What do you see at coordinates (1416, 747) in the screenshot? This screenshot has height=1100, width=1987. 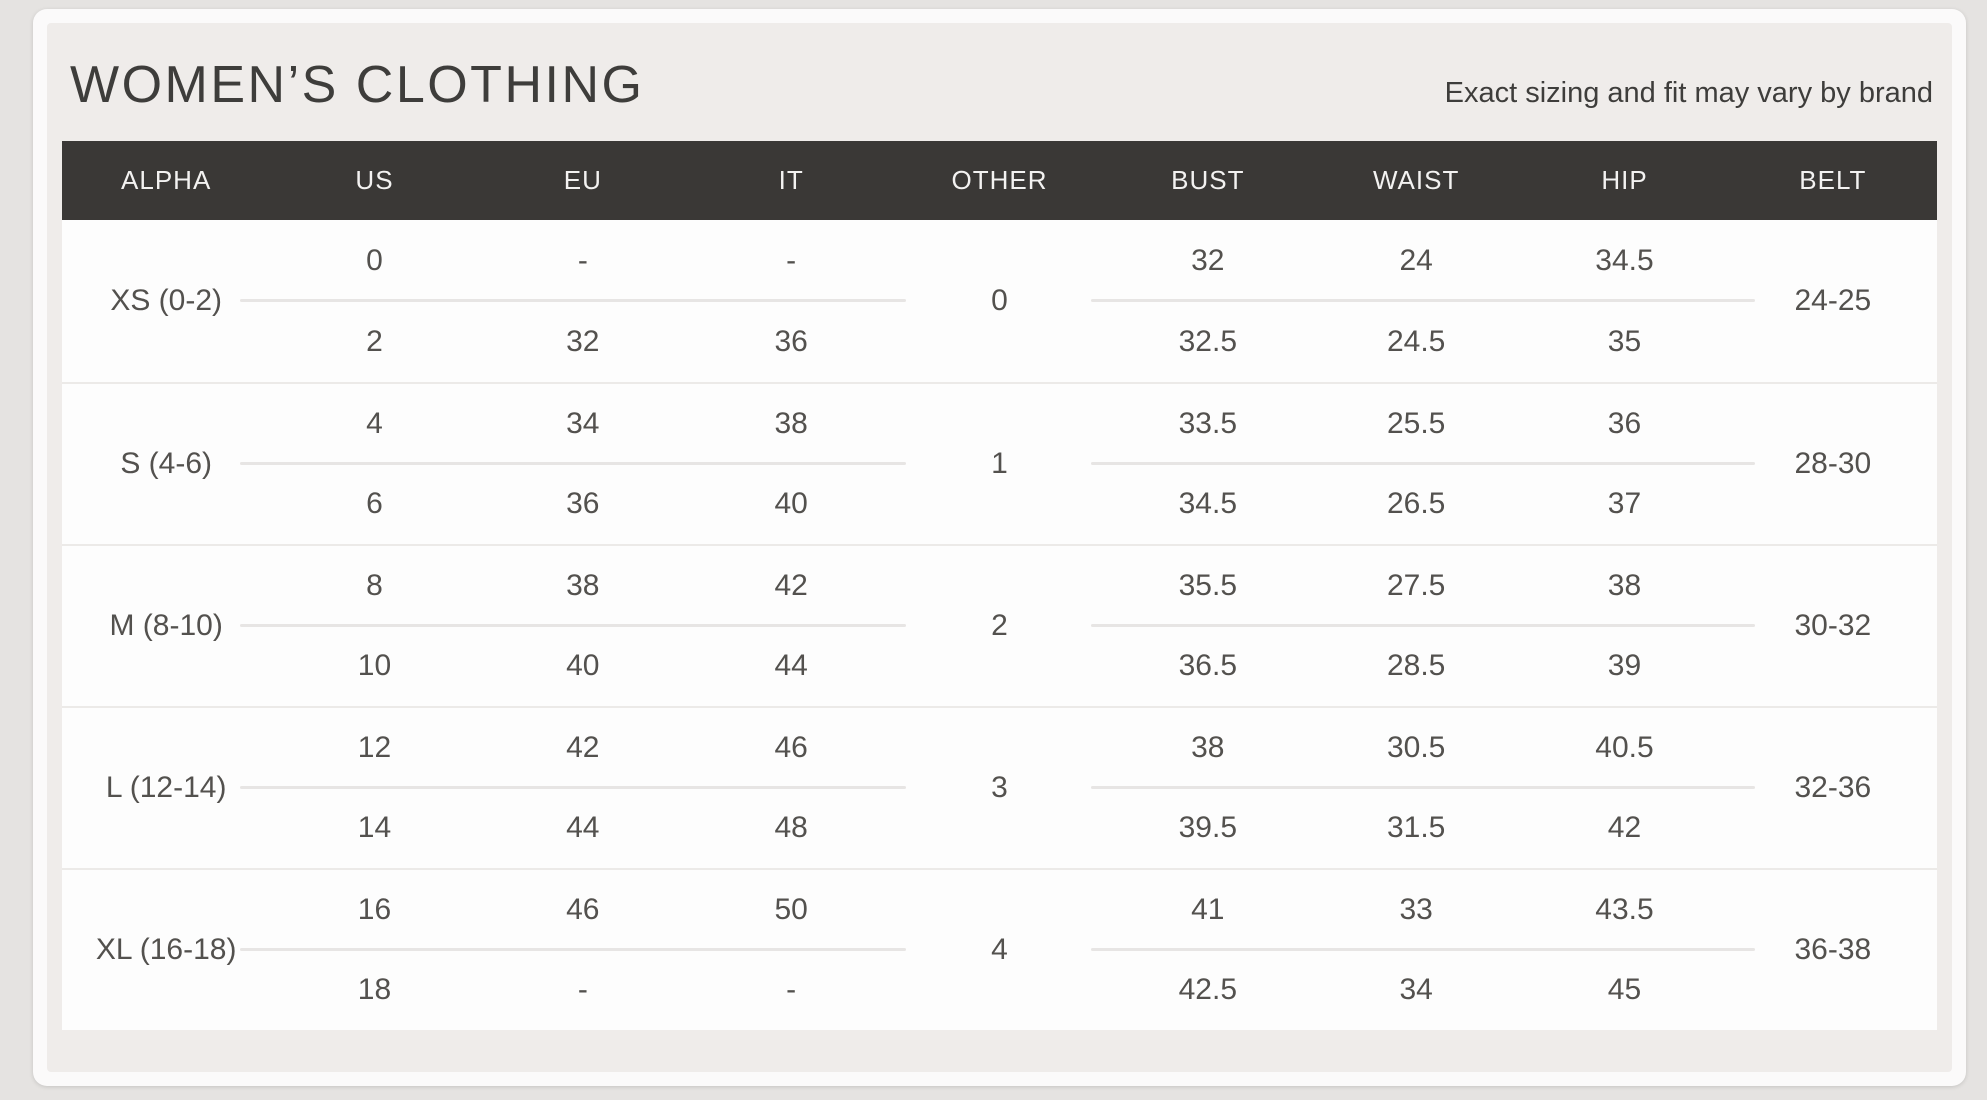 I see `waist-cell: 30.5` at bounding box center [1416, 747].